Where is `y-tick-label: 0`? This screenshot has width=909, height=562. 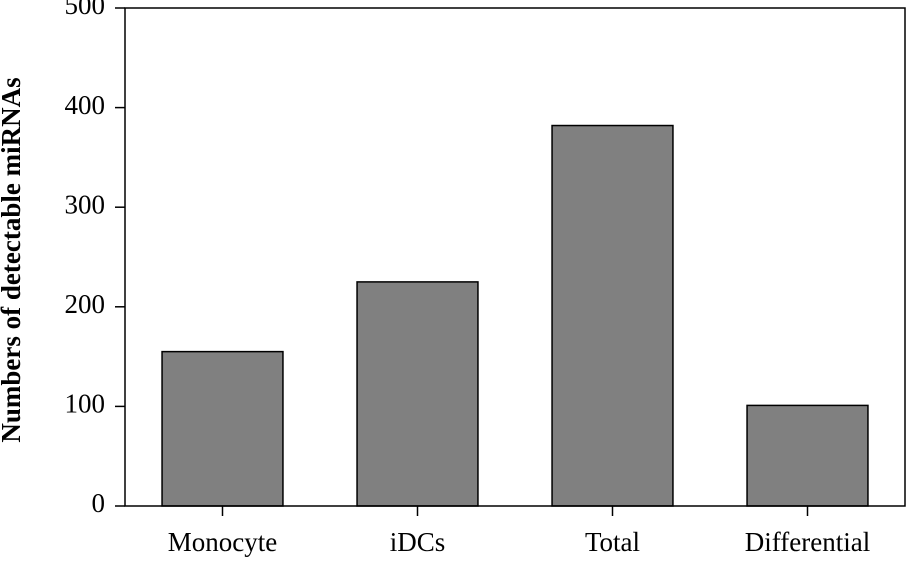 y-tick-label: 0 is located at coordinates (99, 503).